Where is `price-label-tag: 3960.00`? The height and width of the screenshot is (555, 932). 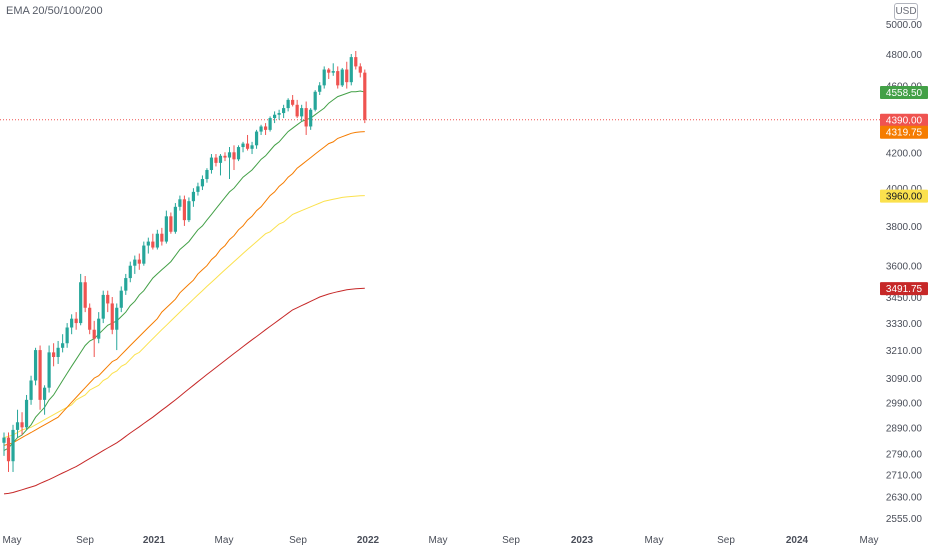 price-label-tag: 3960.00 is located at coordinates (904, 196).